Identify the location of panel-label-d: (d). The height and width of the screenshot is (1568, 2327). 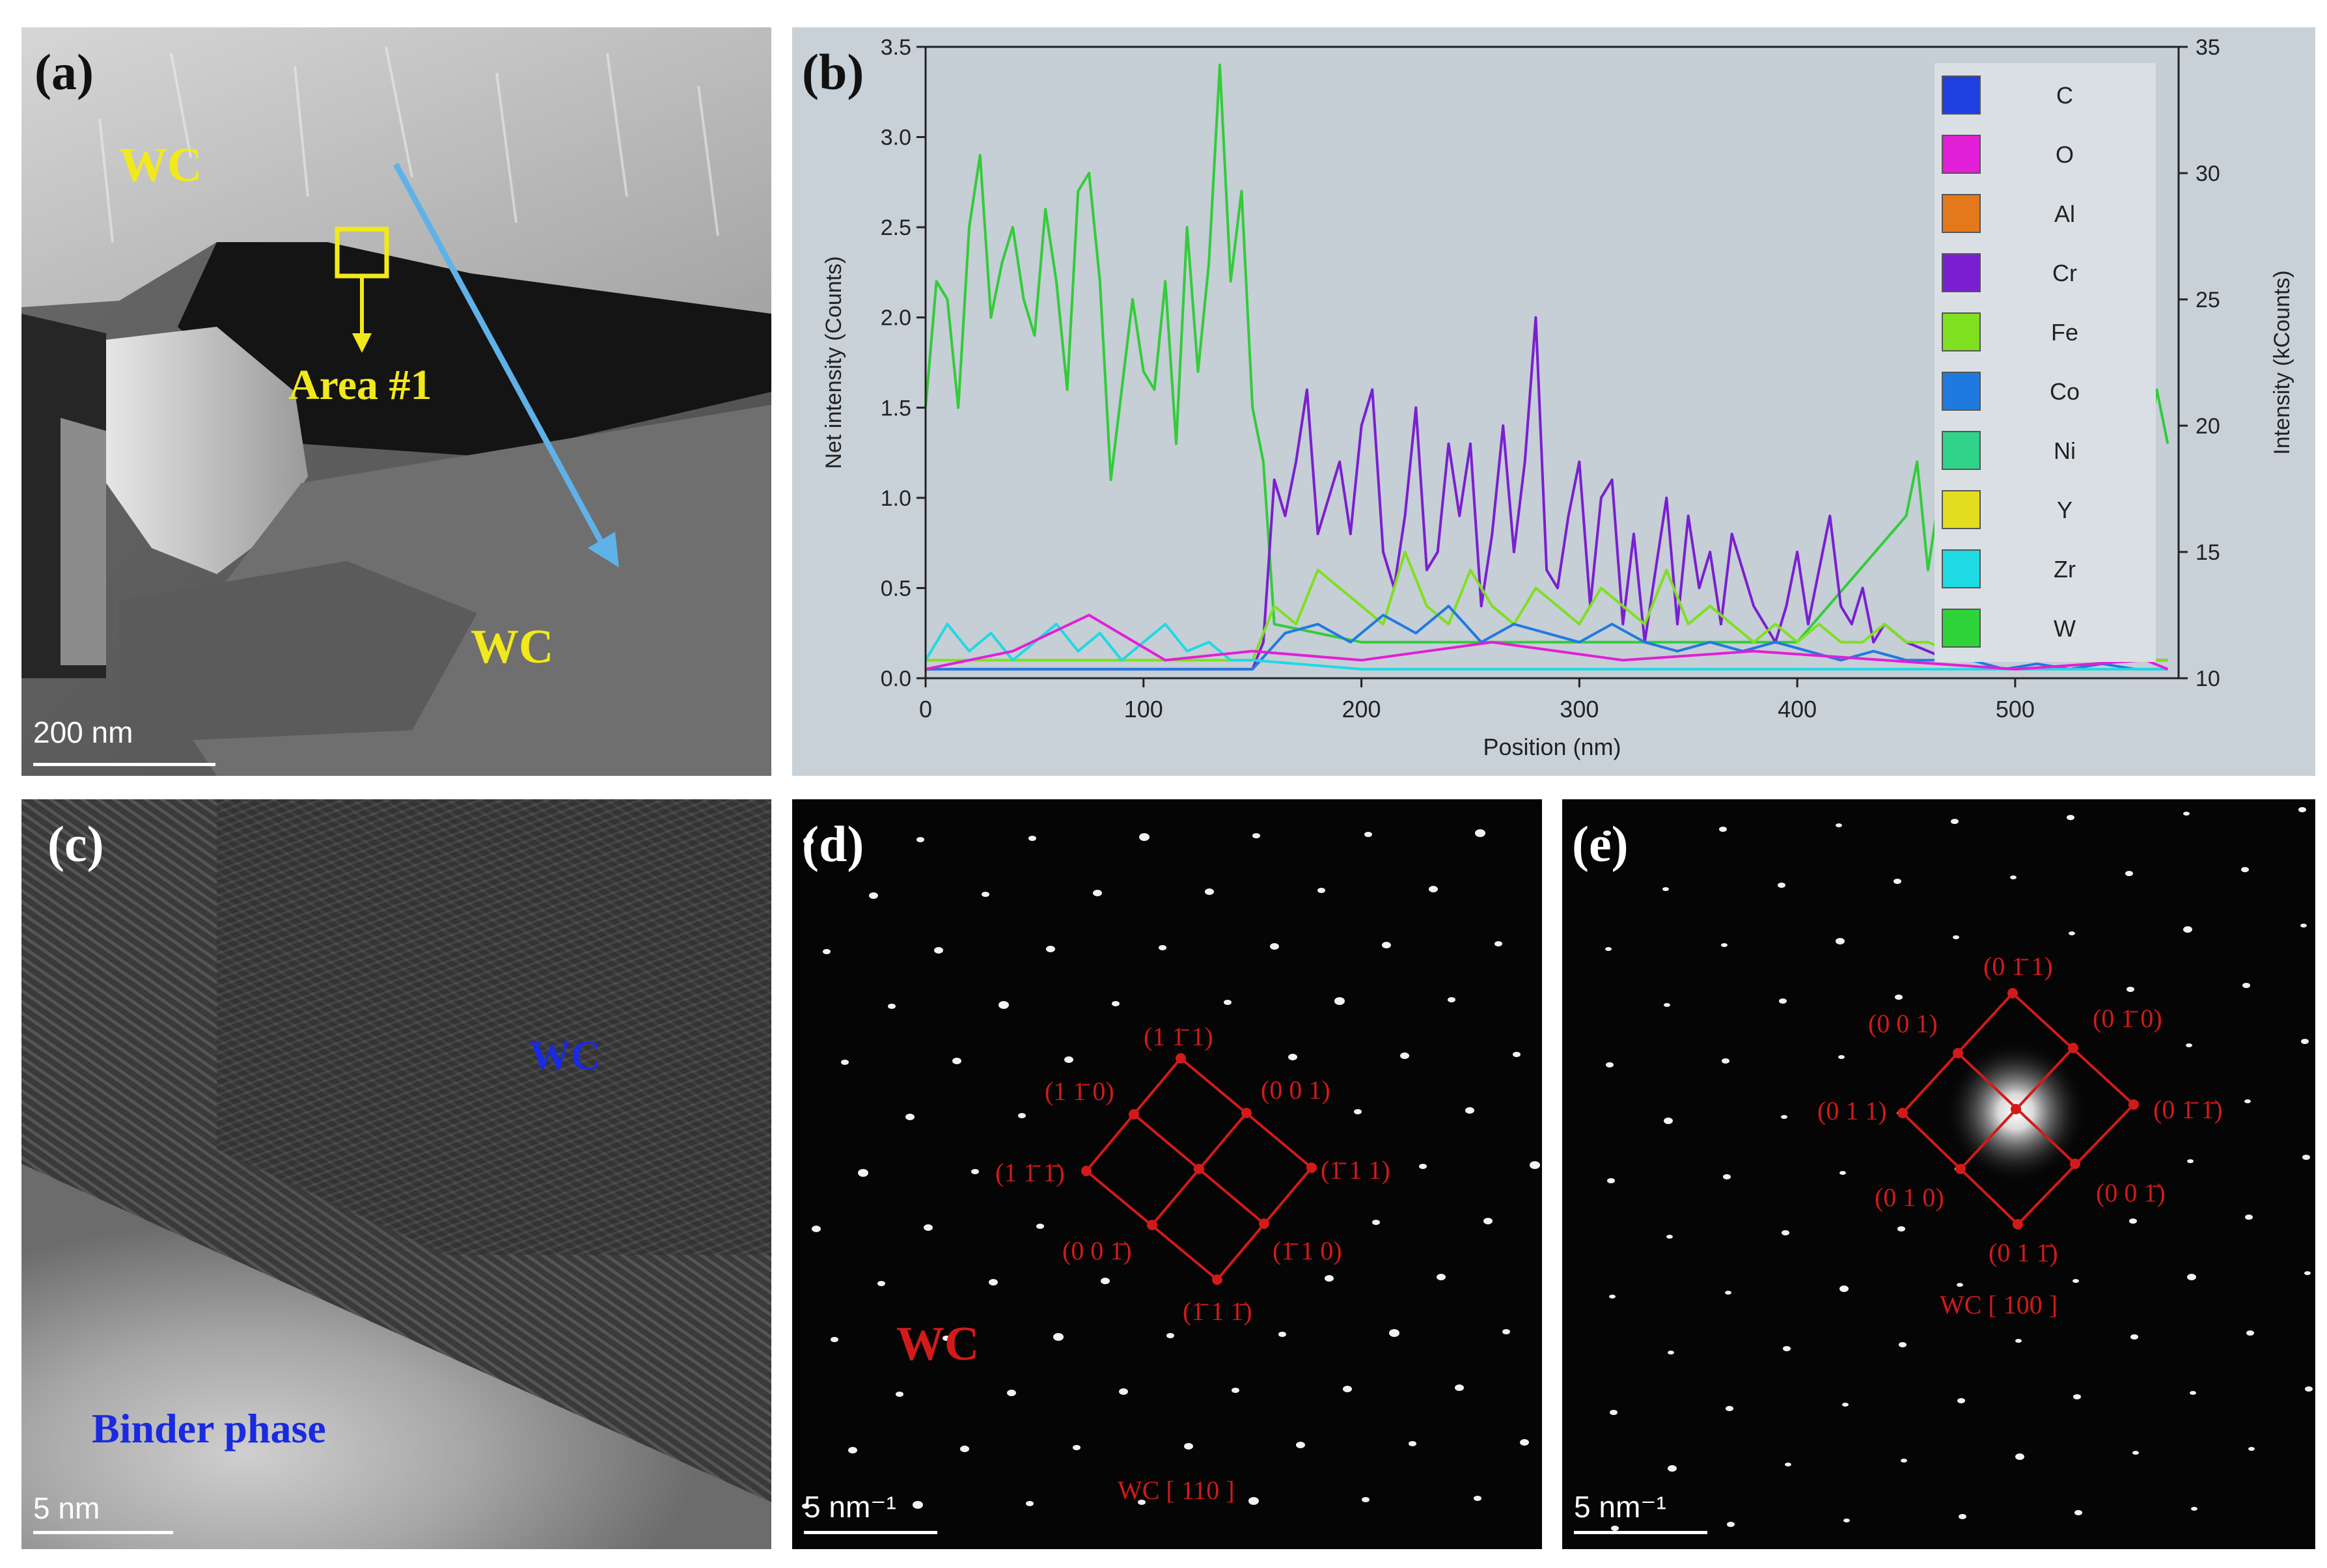
(833, 844).